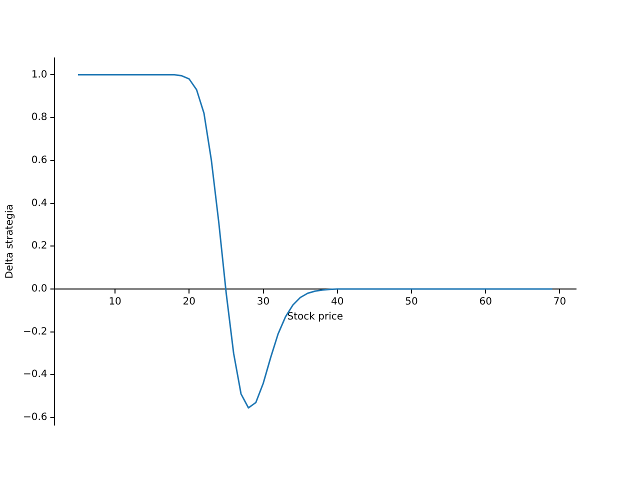 The height and width of the screenshot is (480, 640). What do you see at coordinates (39, 246) in the screenshot?
I see `y-tick-label: 0.2` at bounding box center [39, 246].